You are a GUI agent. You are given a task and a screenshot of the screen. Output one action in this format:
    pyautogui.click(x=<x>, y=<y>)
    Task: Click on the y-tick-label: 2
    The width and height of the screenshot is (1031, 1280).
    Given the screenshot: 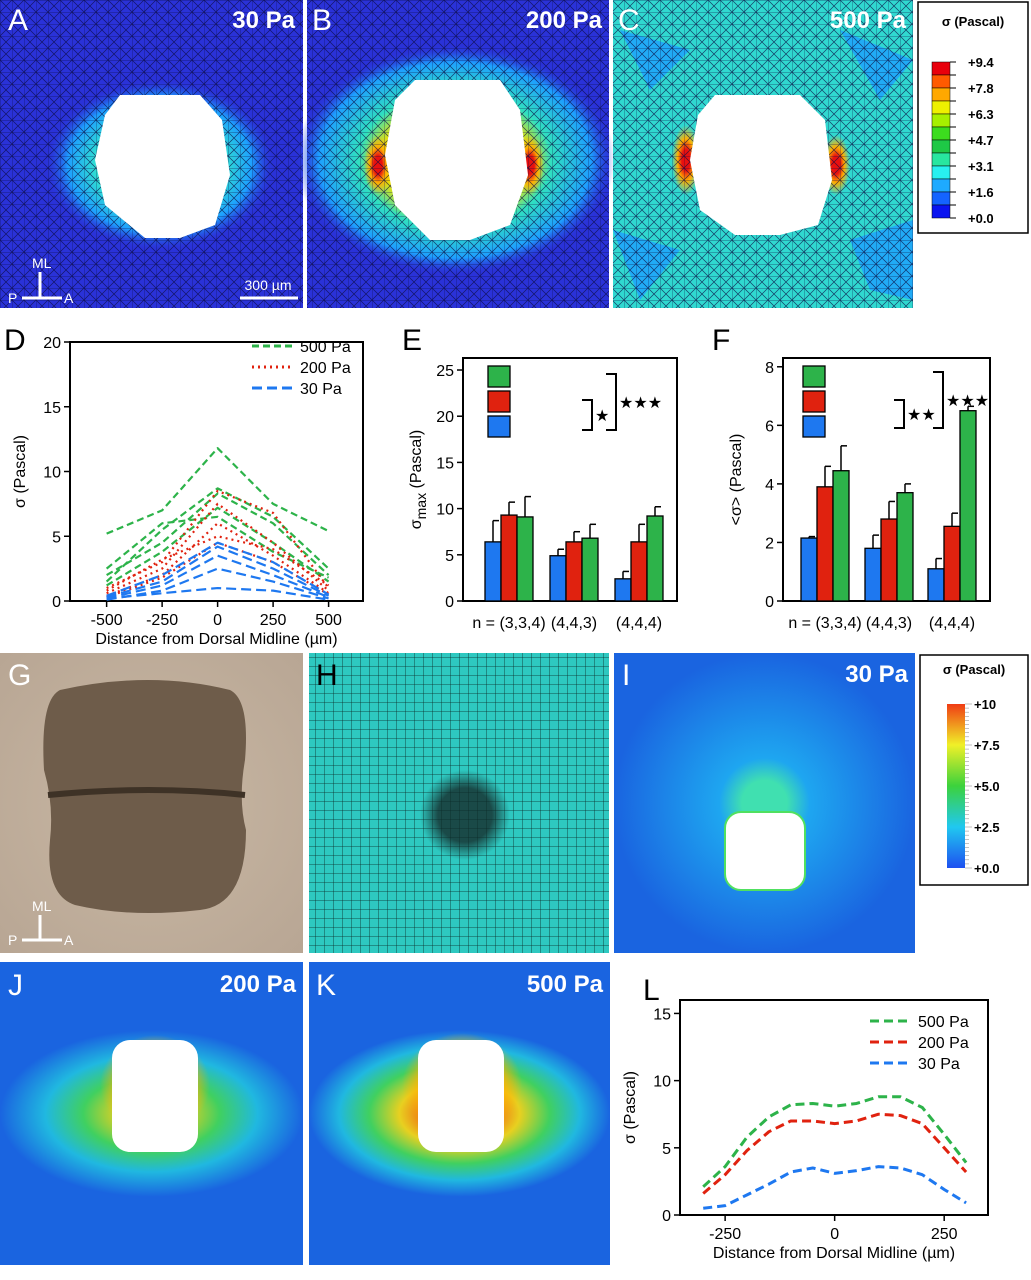 What is the action you would take?
    pyautogui.click(x=769, y=543)
    